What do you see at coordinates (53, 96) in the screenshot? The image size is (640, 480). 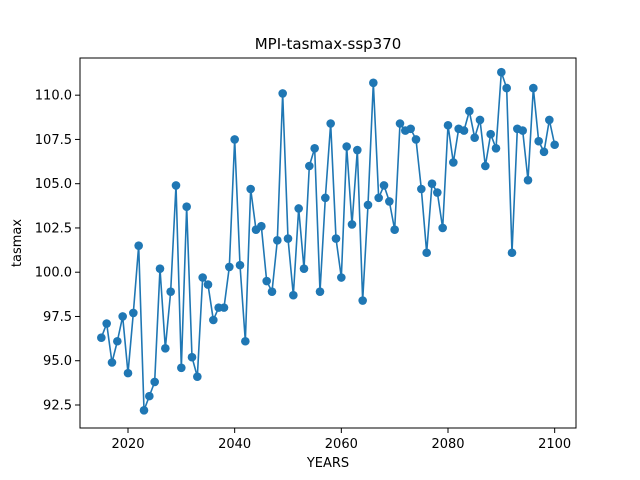 I see `y-tick-label: 110.0` at bounding box center [53, 96].